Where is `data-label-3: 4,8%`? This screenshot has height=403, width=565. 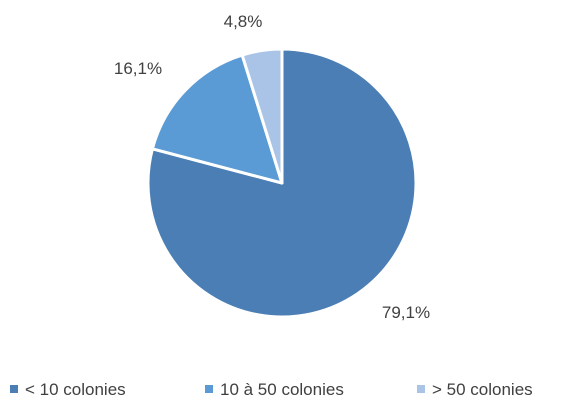 data-label-3: 4,8% is located at coordinates (243, 21).